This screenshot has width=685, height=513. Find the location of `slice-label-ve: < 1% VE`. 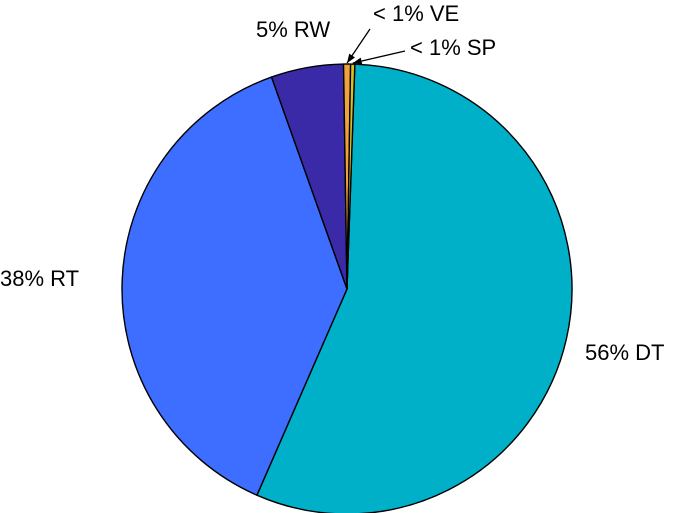

slice-label-ve: < 1% VE is located at coordinates (416, 13).